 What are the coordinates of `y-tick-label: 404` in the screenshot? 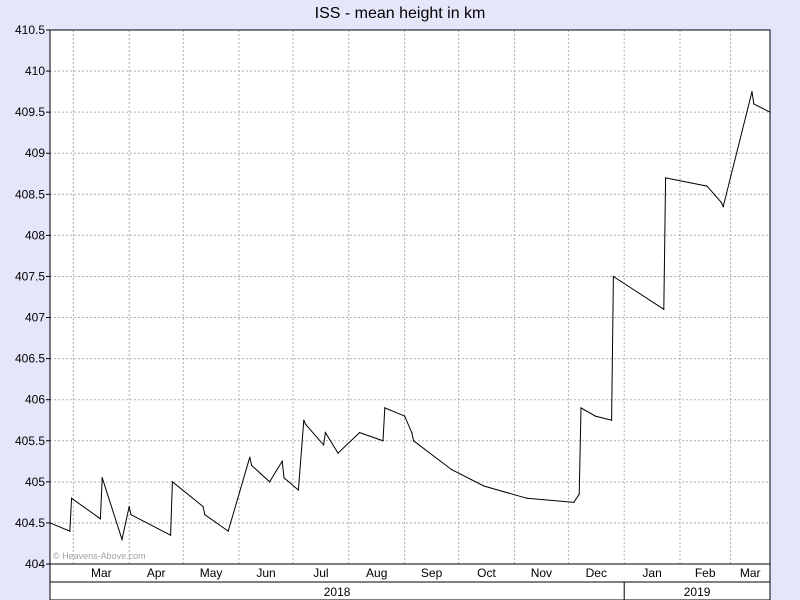 It's located at (35, 564).